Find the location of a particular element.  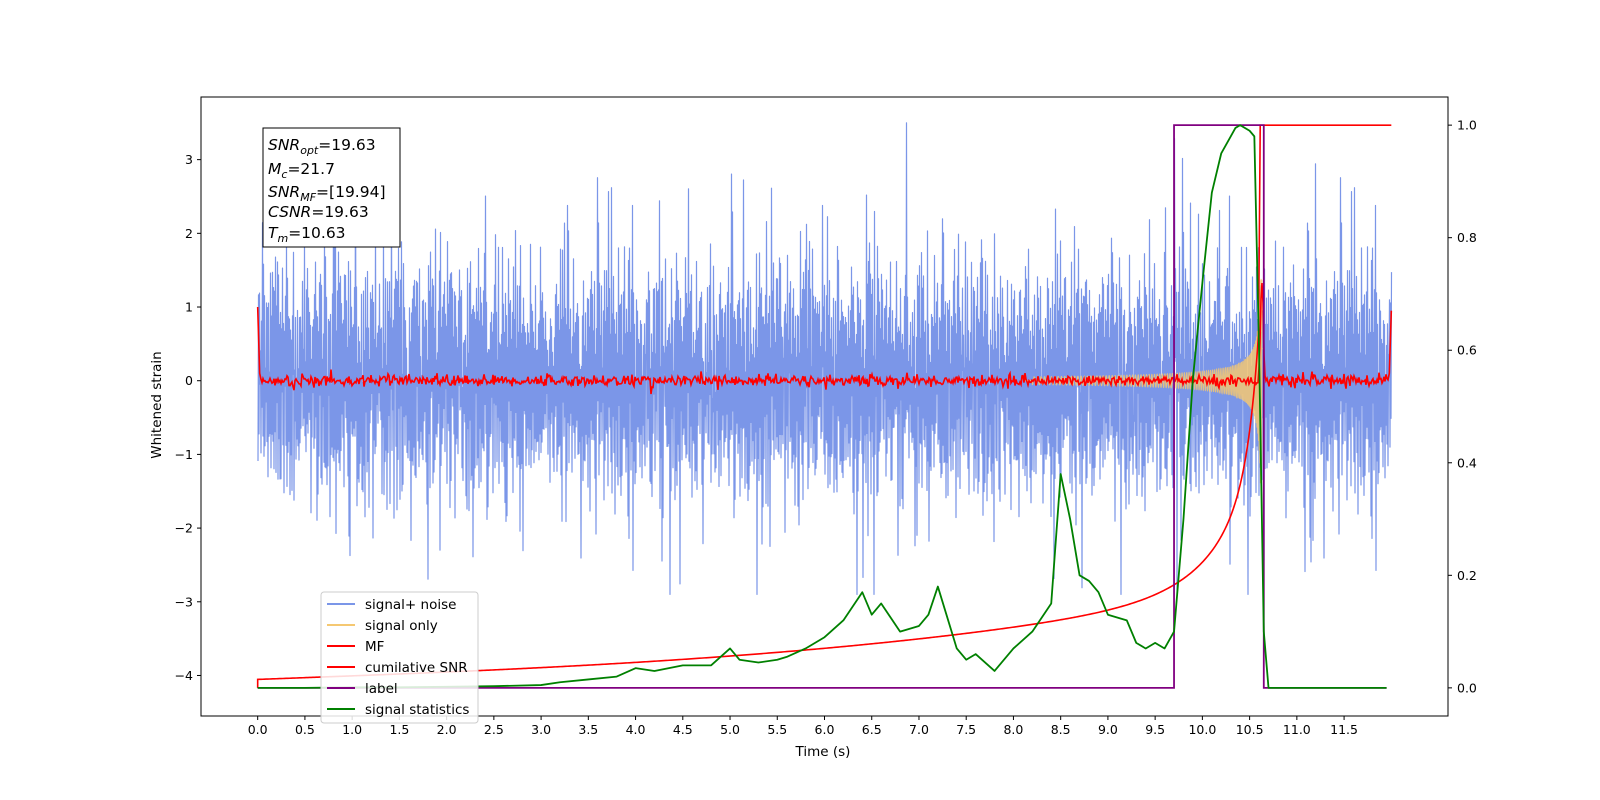

x-tick-label: 4.0 is located at coordinates (636, 729).